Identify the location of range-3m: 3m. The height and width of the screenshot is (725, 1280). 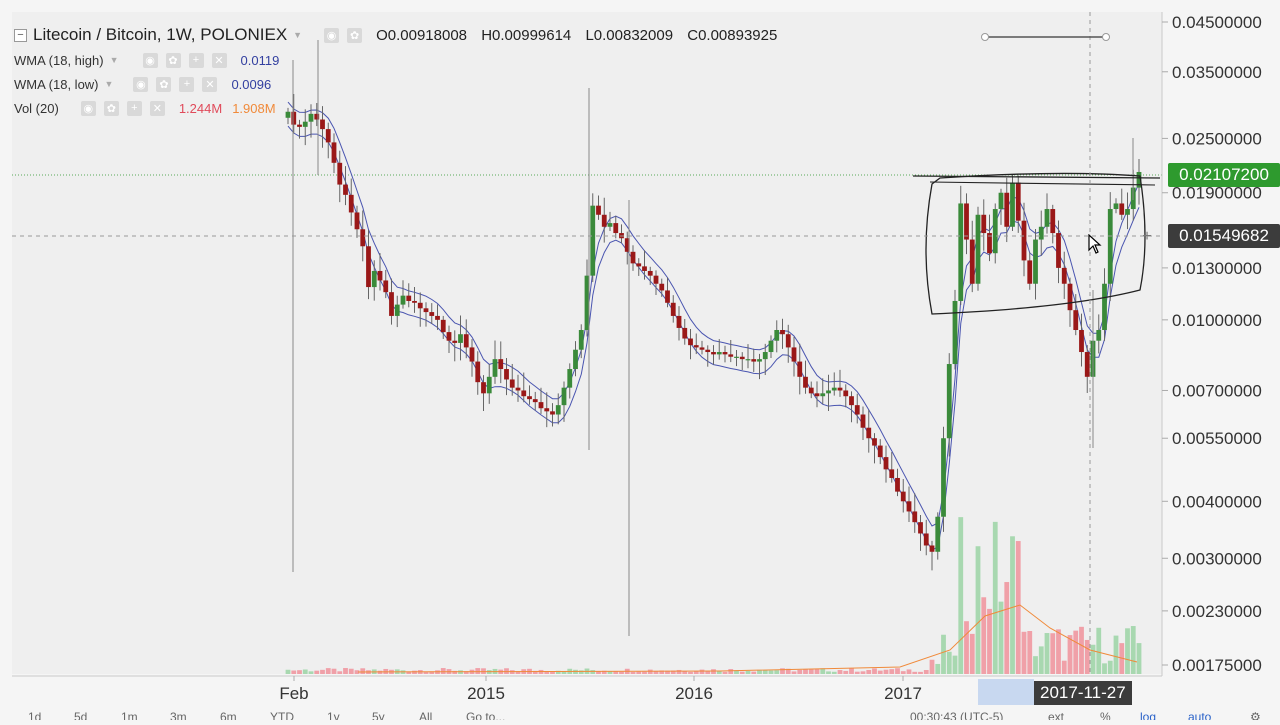
(178, 715).